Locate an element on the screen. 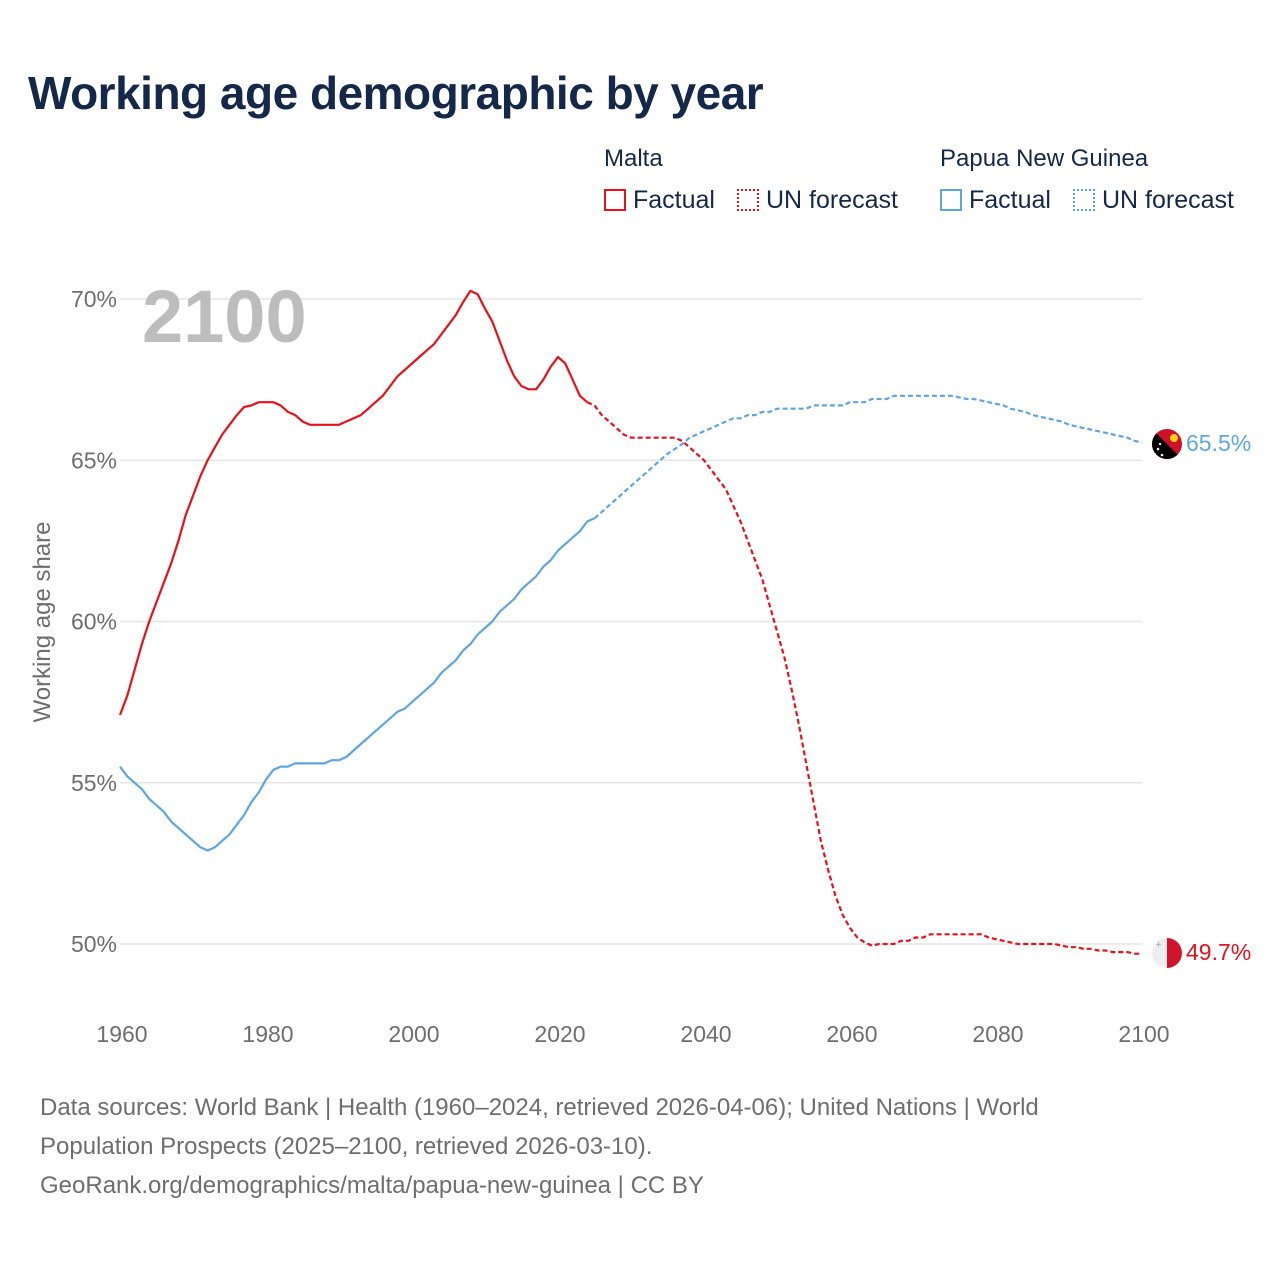 Image resolution: width=1280 pixels, height=1280 pixels. x-tick-label: 2080 is located at coordinates (997, 1034).